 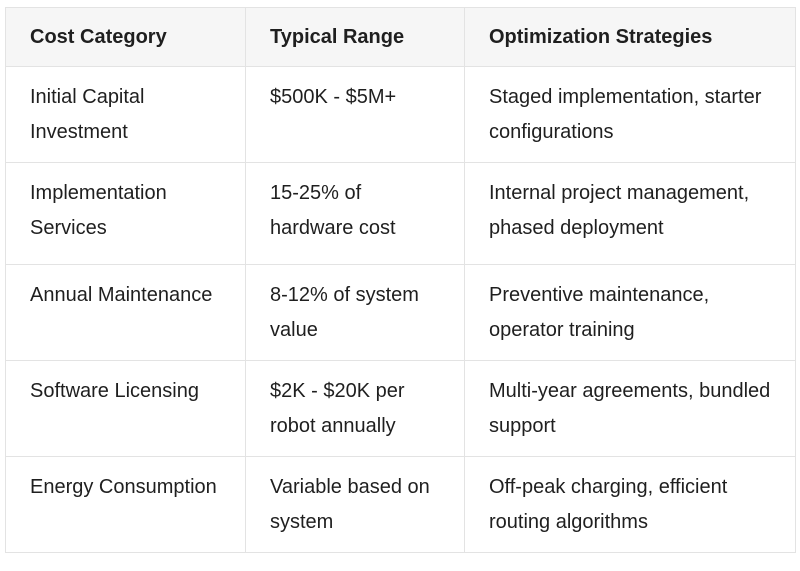 What do you see at coordinates (125, 114) in the screenshot?
I see `cell-cost-category: Initial Capital Investment` at bounding box center [125, 114].